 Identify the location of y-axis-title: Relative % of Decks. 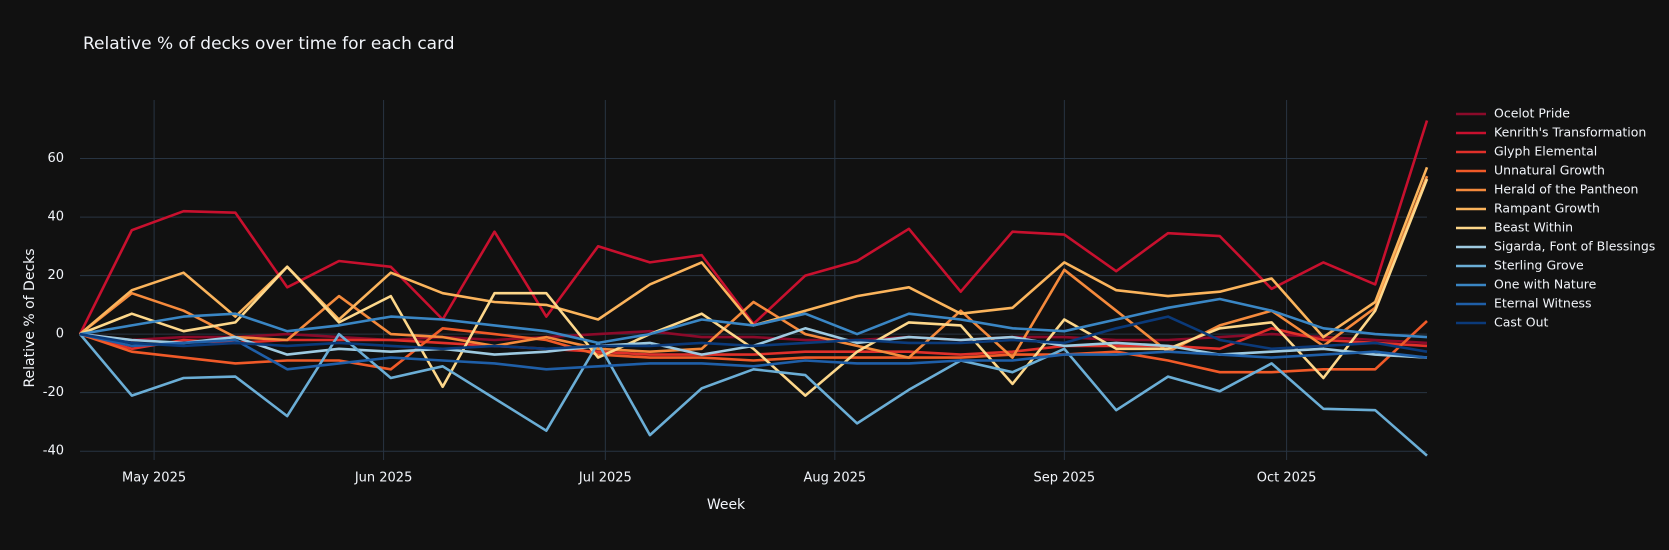
(30, 317).